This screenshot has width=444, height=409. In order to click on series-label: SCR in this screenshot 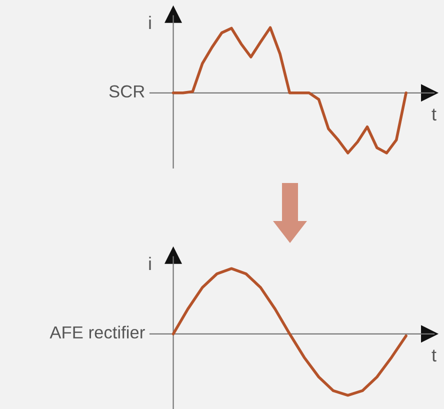, I will do `click(126, 91)`.